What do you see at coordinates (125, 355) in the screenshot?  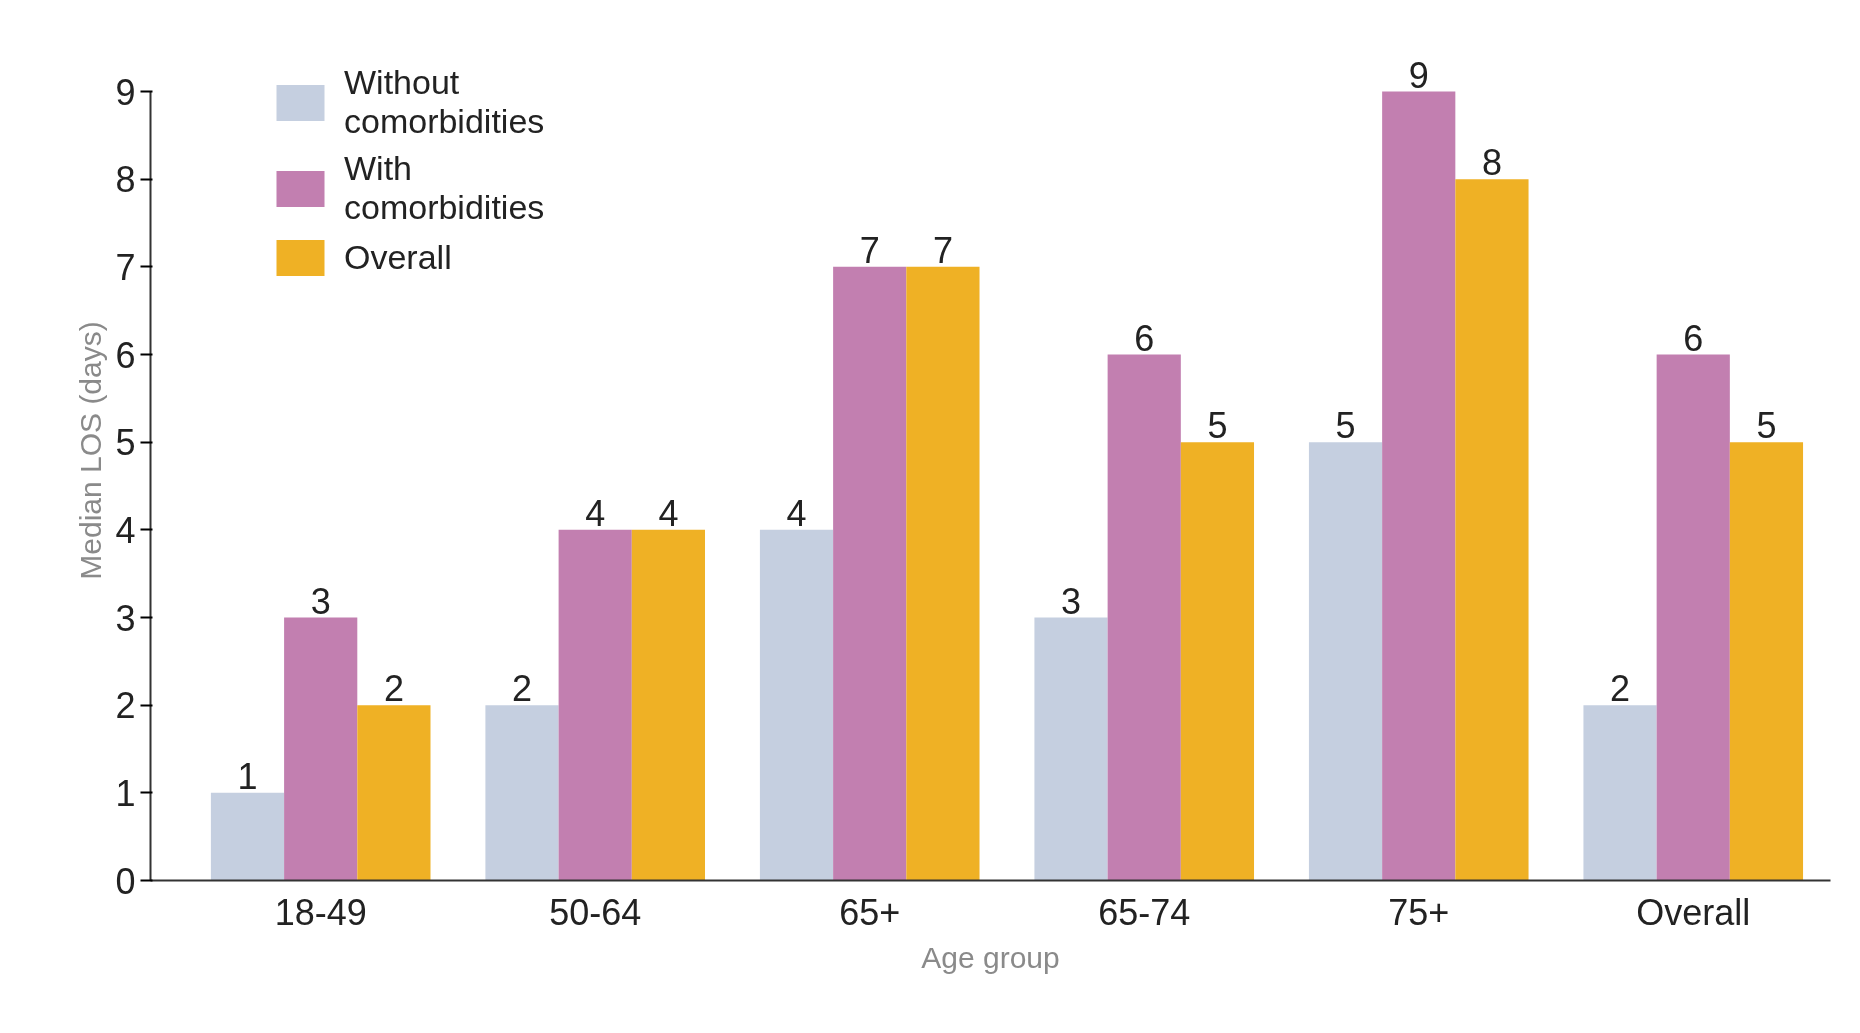 I see `y-tick-label: 6` at bounding box center [125, 355].